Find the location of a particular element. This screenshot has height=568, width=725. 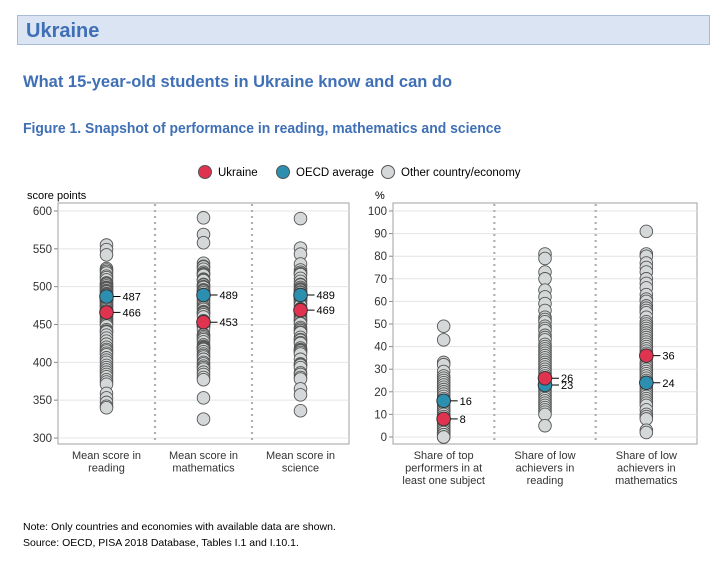

data-label-ukraine: 26 is located at coordinates (567, 379).